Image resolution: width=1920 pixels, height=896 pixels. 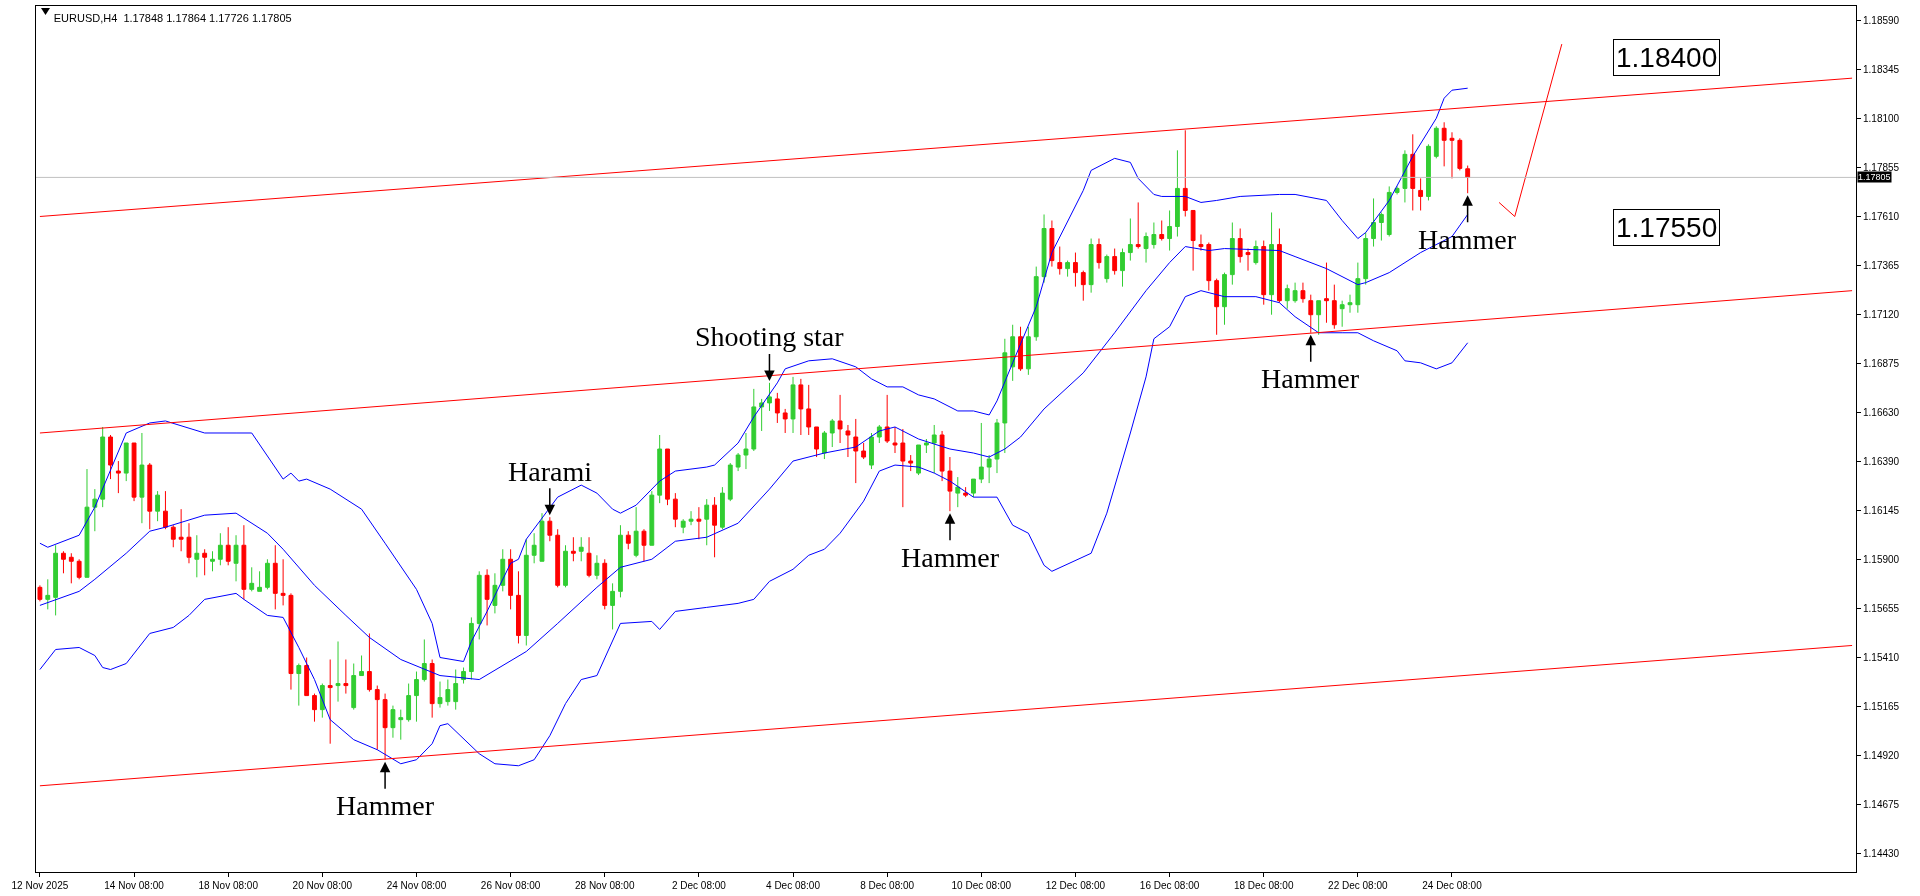 What do you see at coordinates (1881, 559) in the screenshot?
I see `y-tick-label: 1.15900` at bounding box center [1881, 559].